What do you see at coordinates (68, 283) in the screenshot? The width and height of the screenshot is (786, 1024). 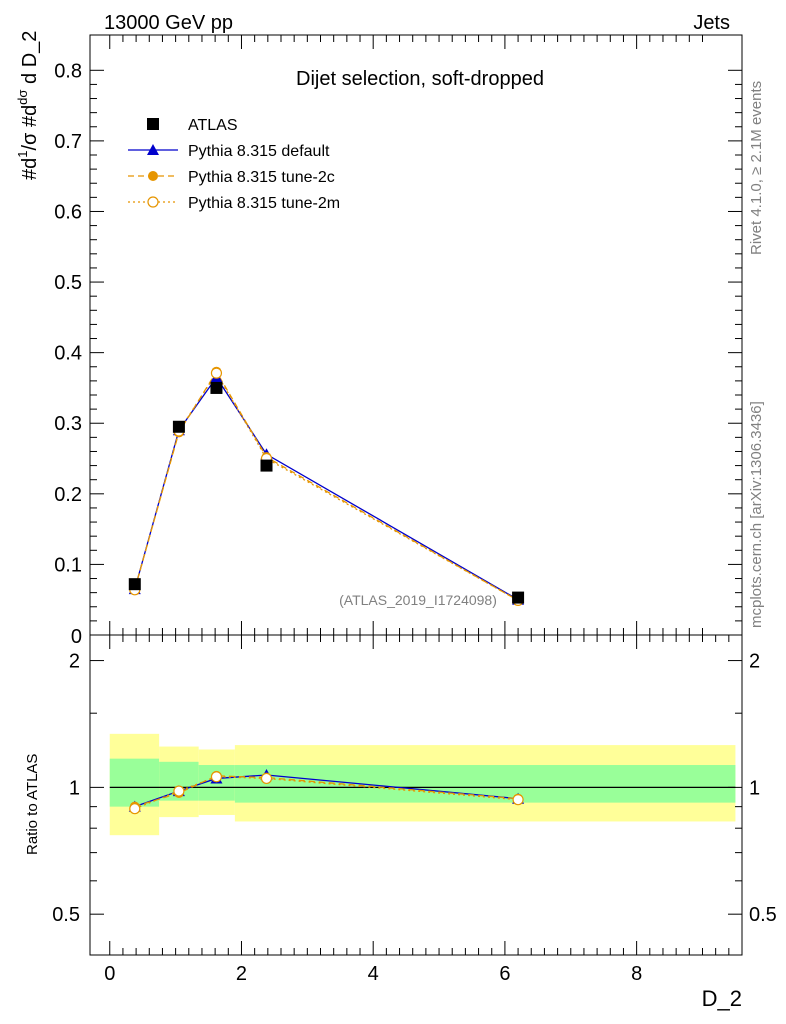 I see `y-tick-label: 0.5` at bounding box center [68, 283].